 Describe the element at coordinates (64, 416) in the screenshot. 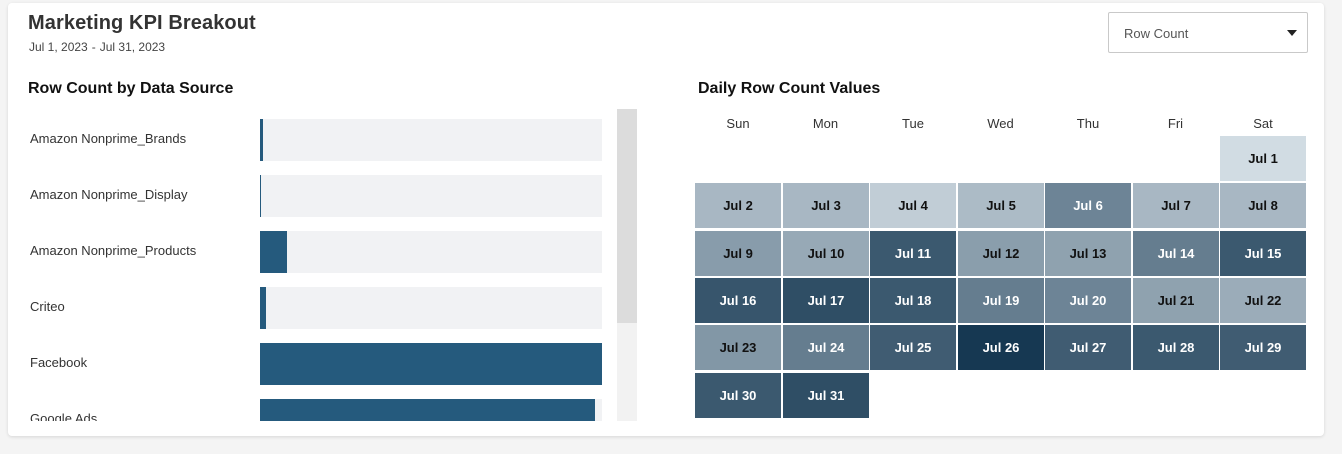

I see `bar-label: Google Ads` at that location.